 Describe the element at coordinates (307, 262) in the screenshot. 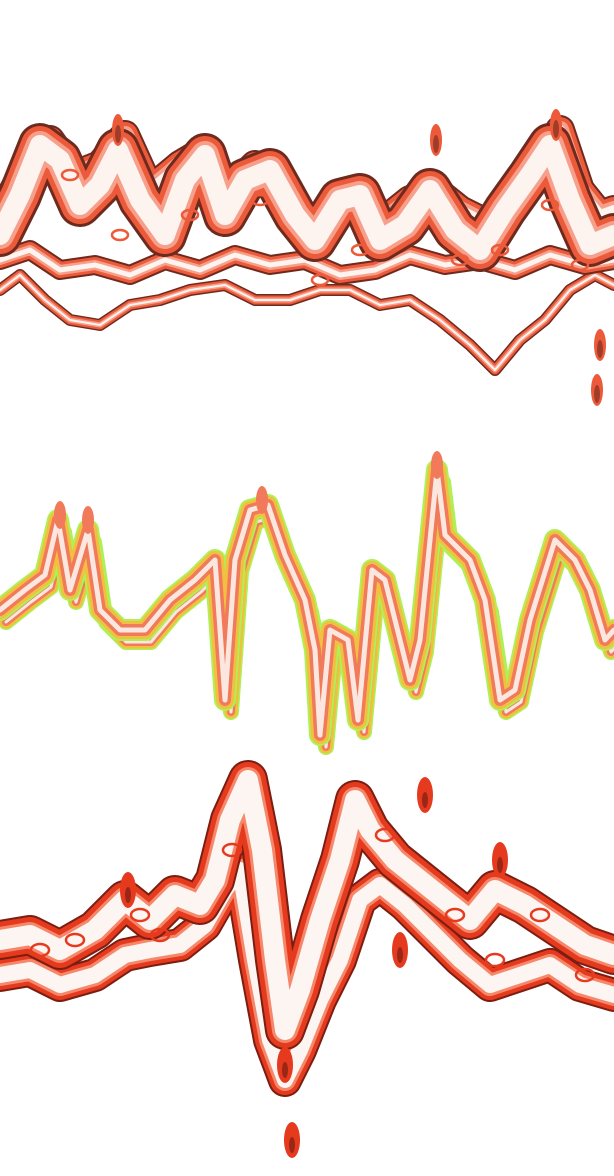

I see `top-inner-loop-core-stroke` at that location.